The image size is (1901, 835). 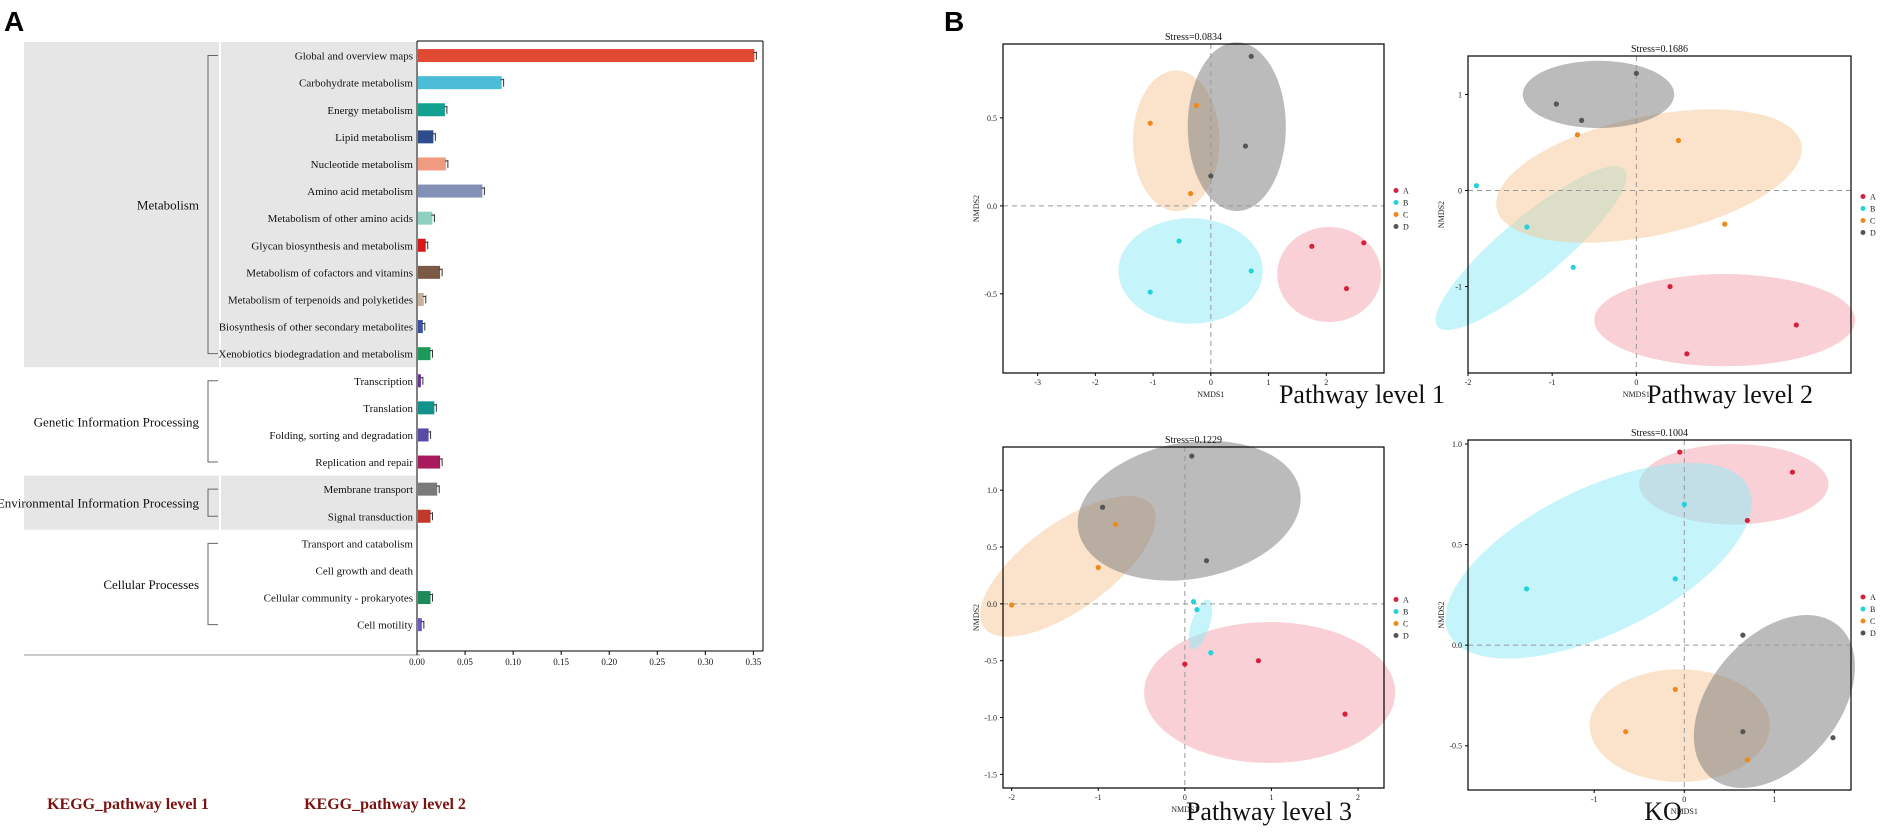 I want to click on plot-frame, so click(x=1659, y=615).